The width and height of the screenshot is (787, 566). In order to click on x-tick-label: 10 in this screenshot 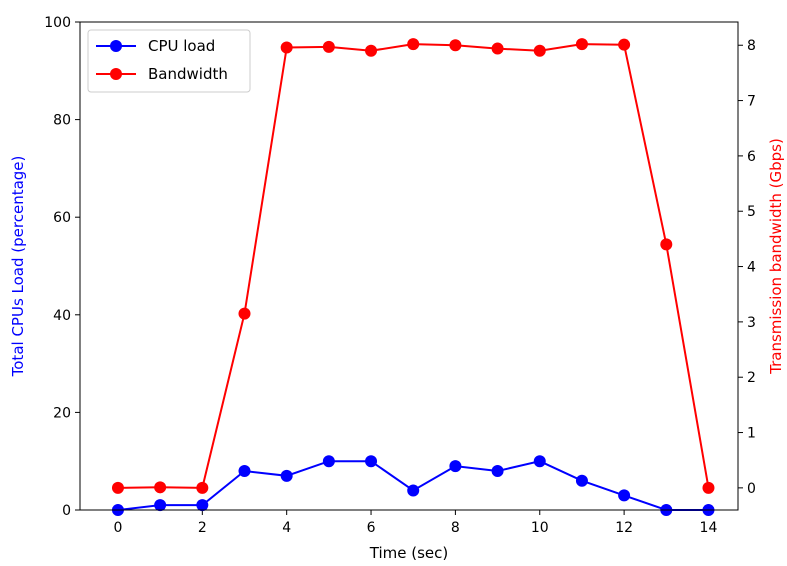, I will do `click(540, 528)`.